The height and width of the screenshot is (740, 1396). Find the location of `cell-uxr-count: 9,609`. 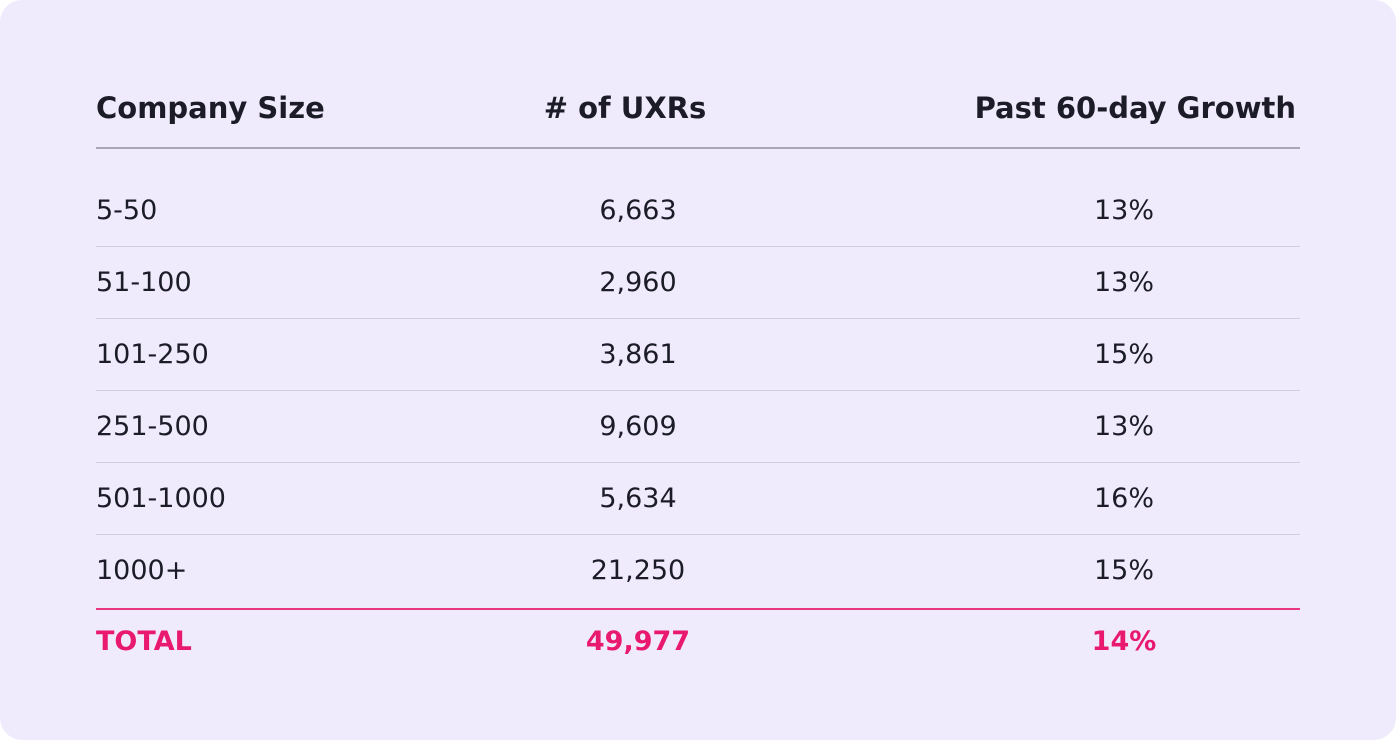

cell-uxr-count: 9,609 is located at coordinates (638, 426).